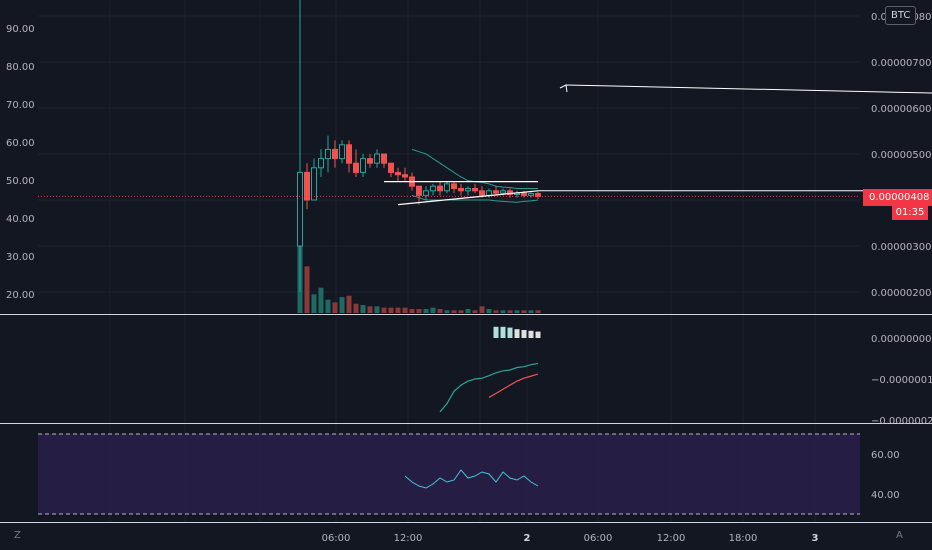  I want to click on time-axis-tick: 18:00, so click(743, 538).